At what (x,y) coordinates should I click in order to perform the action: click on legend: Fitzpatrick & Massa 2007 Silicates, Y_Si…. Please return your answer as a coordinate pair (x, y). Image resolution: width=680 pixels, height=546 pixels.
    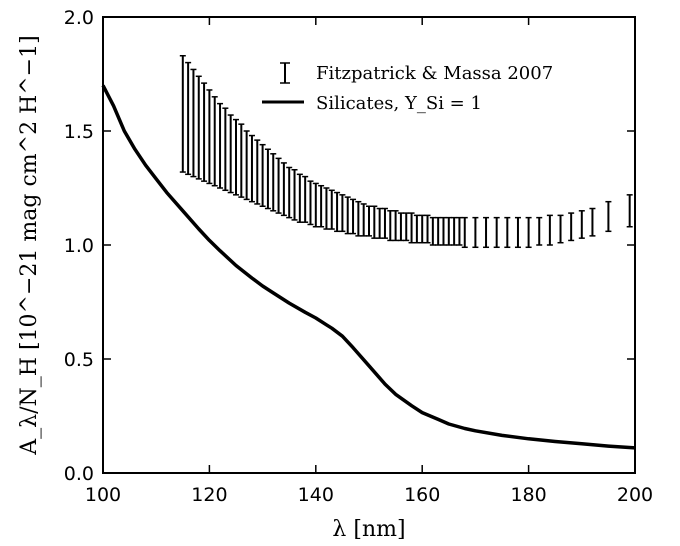
    Looking at the image, I should click on (407, 88).